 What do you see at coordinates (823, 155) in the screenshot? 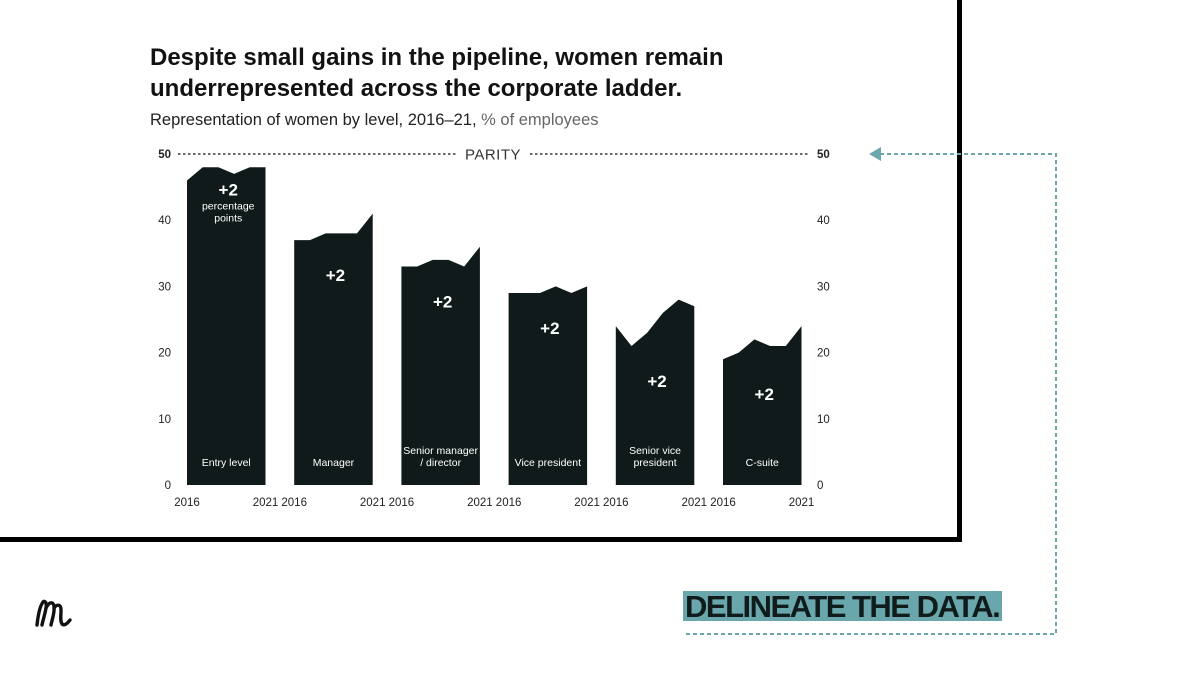
I see `y-tick-right: 50` at bounding box center [823, 155].